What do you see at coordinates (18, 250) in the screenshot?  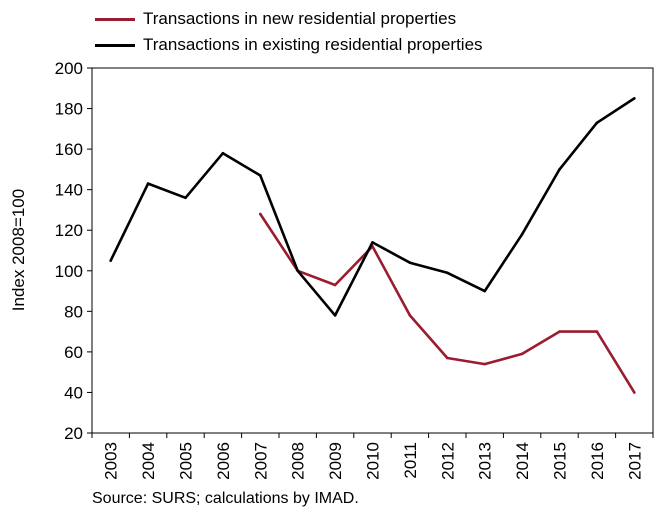 I see `y-axis-label: Index 2008=100` at bounding box center [18, 250].